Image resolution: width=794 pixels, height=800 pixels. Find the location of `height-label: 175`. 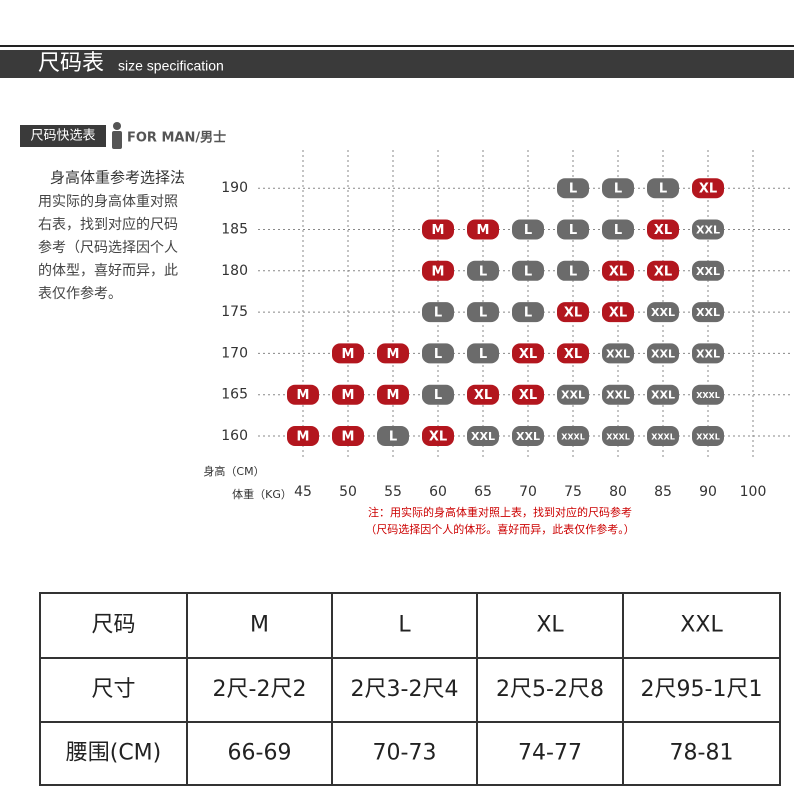

height-label: 175 is located at coordinates (234, 312).